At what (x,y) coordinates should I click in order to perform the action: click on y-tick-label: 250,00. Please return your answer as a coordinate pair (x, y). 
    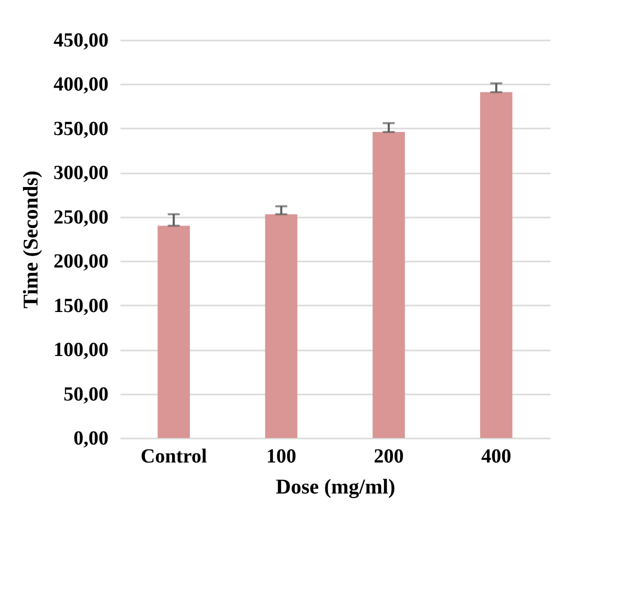
    Looking at the image, I should click on (81, 217).